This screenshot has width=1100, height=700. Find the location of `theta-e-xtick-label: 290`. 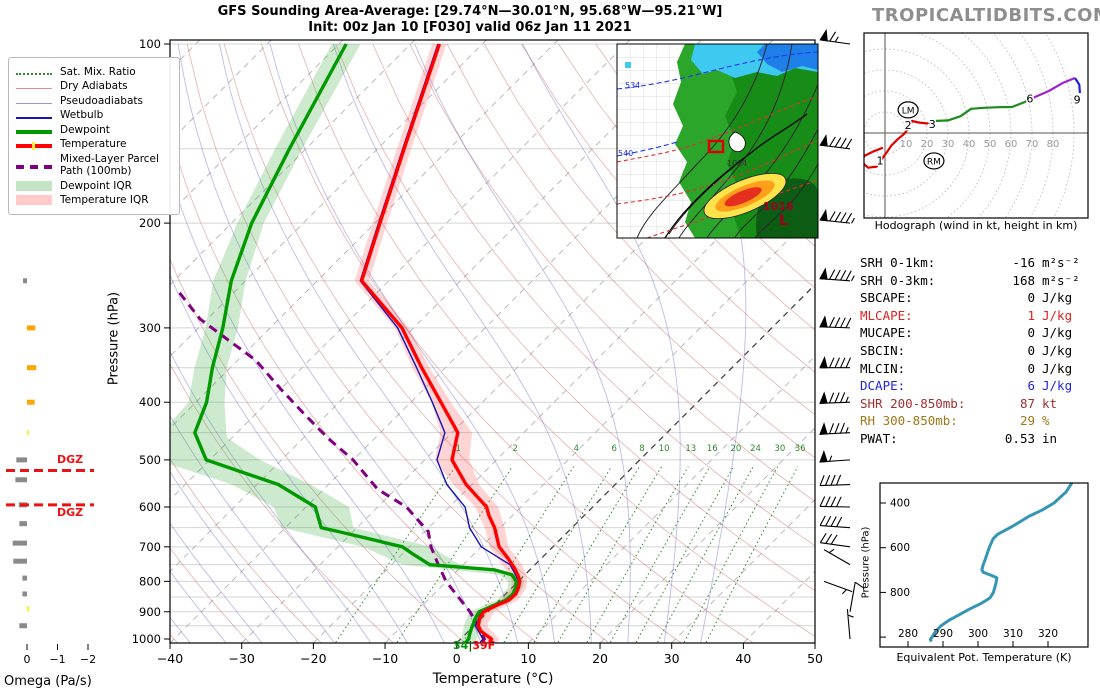

theta-e-xtick-label: 290 is located at coordinates (943, 634).